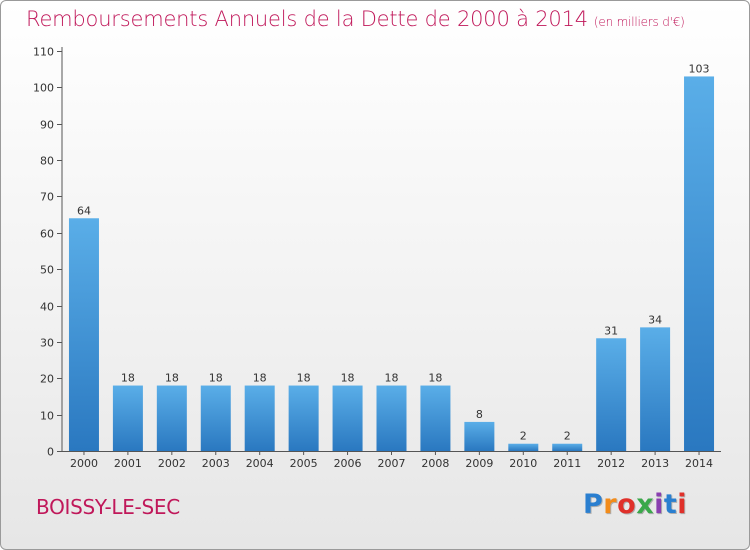 This screenshot has height=550, width=750. I want to click on y-tick-label: 90, so click(47, 125).